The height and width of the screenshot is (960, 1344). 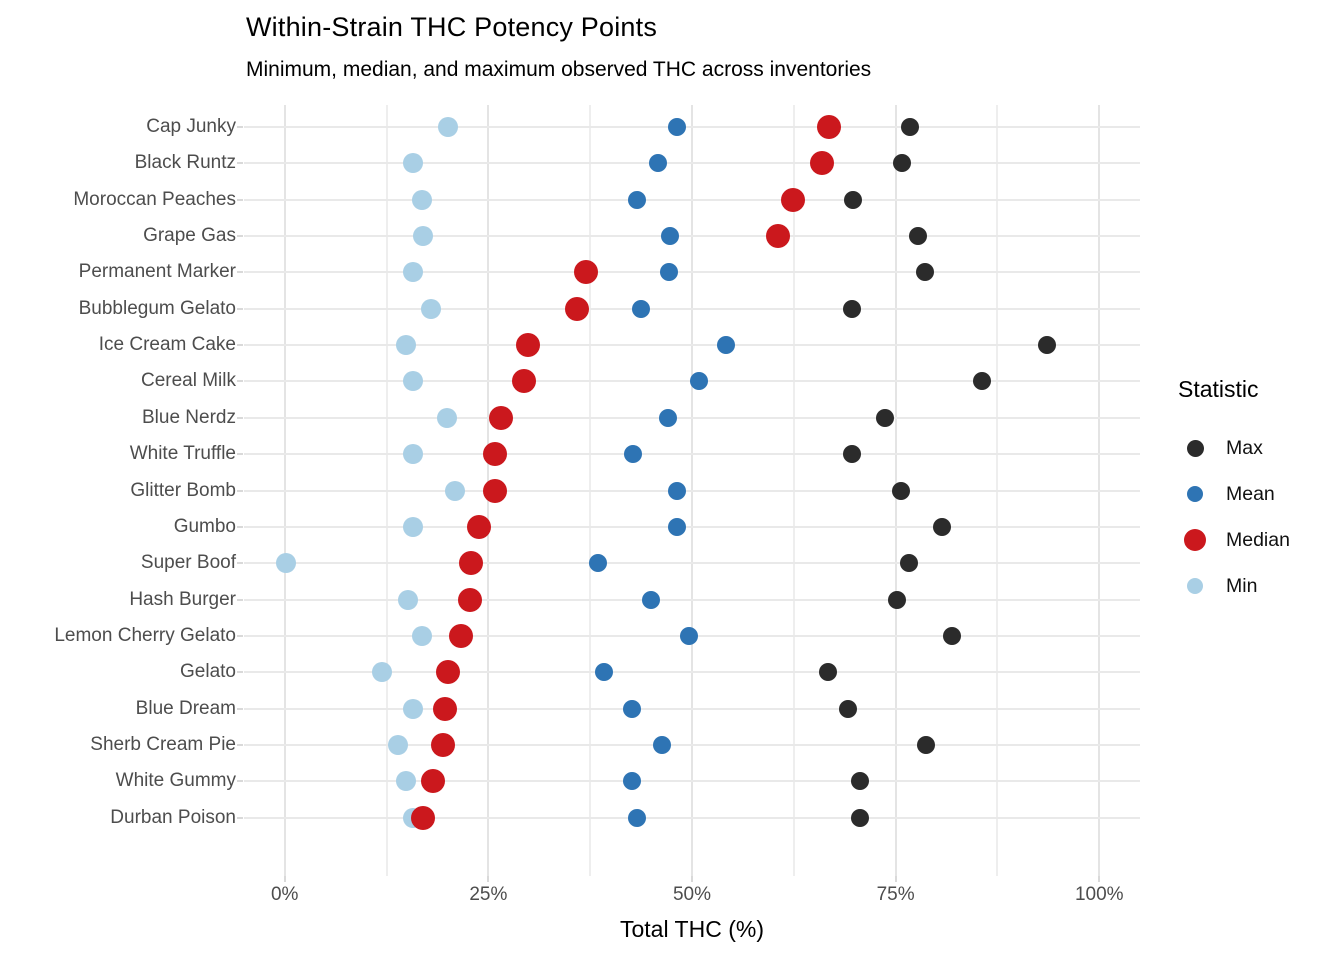 I want to click on y-axis-label: White Truffle, so click(x=182, y=454).